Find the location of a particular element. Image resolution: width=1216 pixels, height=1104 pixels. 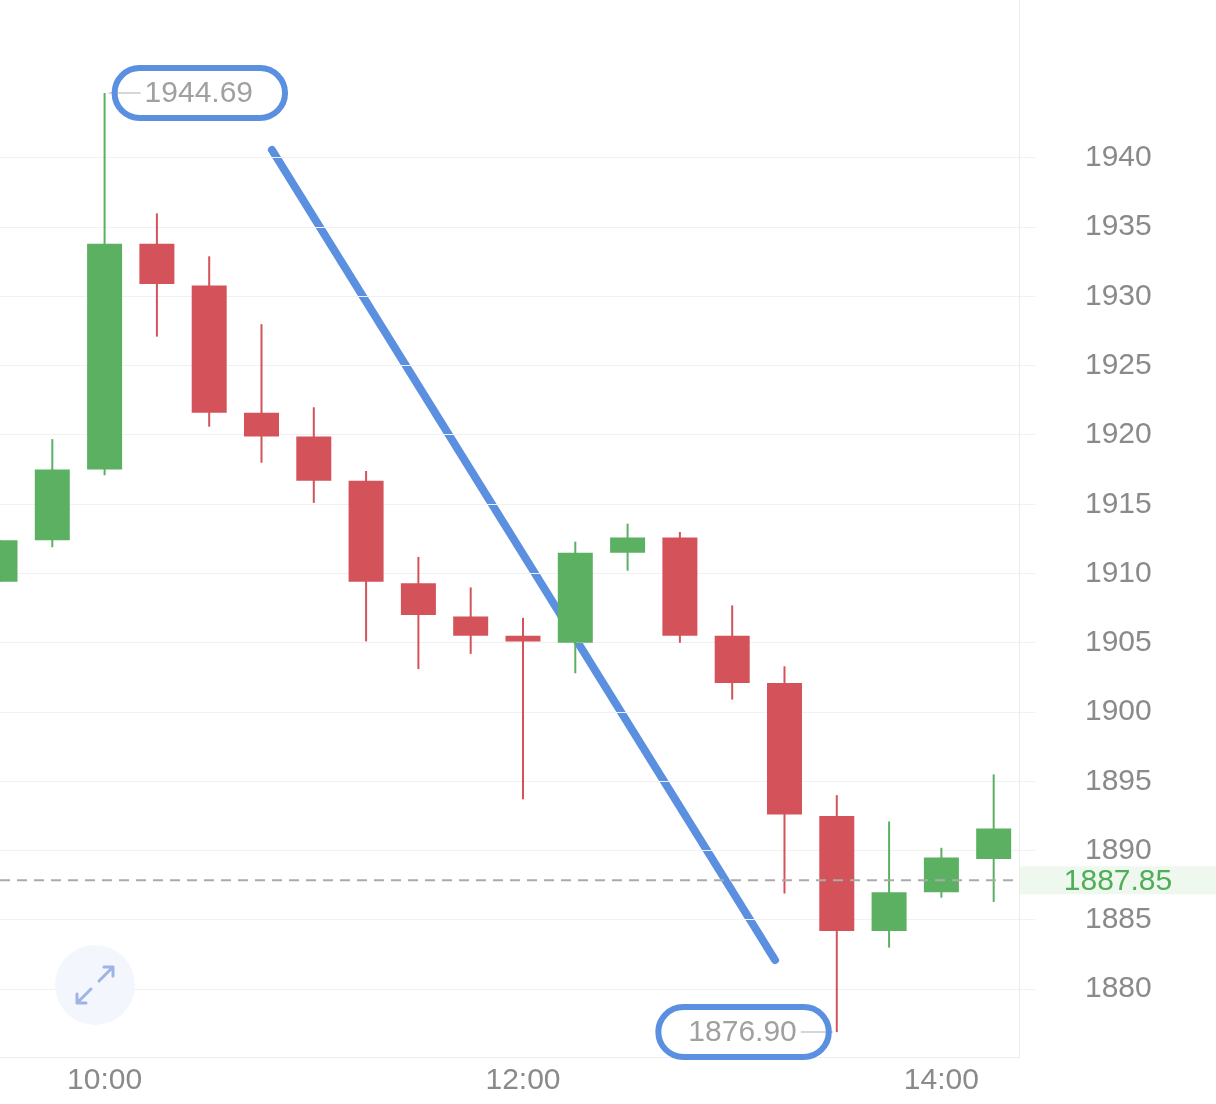

y-tick-label: 1895 is located at coordinates (1118, 779).